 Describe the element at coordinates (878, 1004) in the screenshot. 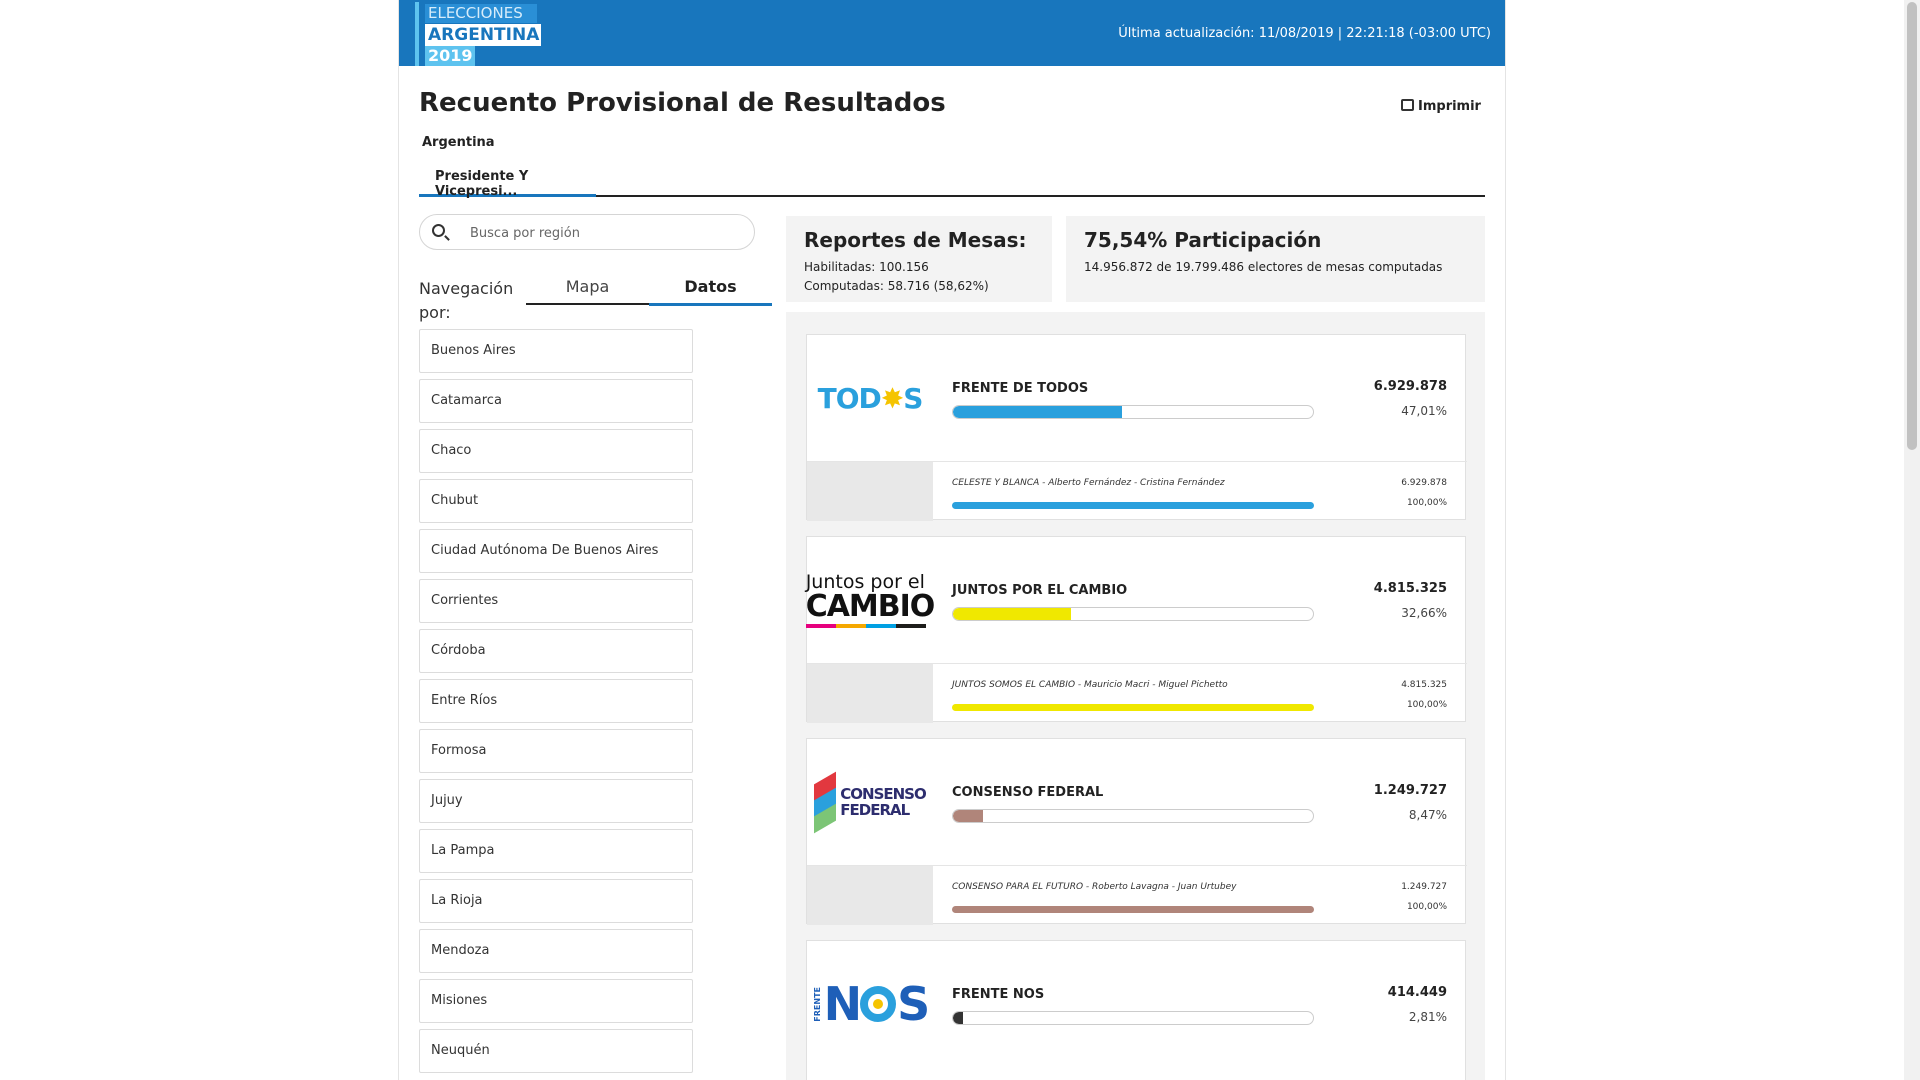

I see `nos-circle-icon` at that location.